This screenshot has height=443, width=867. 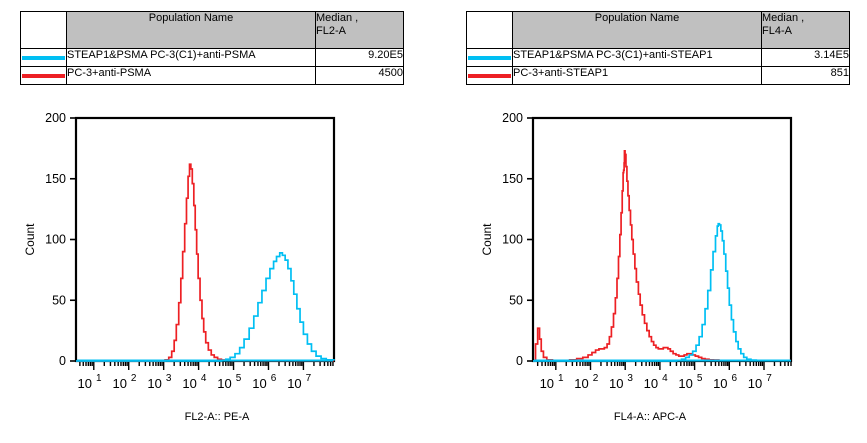 What do you see at coordinates (191, 57) in the screenshot?
I see `legend-population-name: STEAP1&PSMA PC-3(C1)+anti-PSMA` at bounding box center [191, 57].